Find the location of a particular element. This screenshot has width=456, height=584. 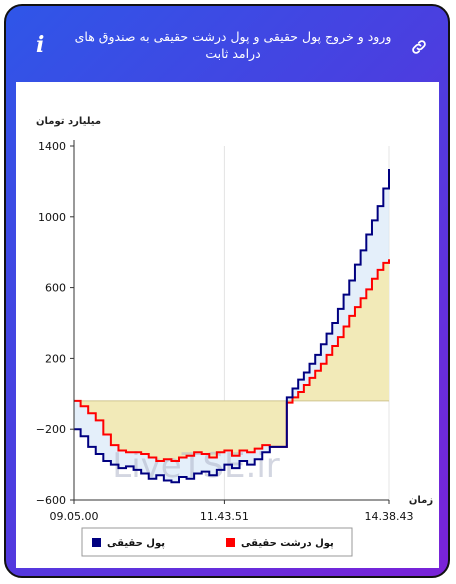

legend-swatch-large-real-money is located at coordinates (230, 542).